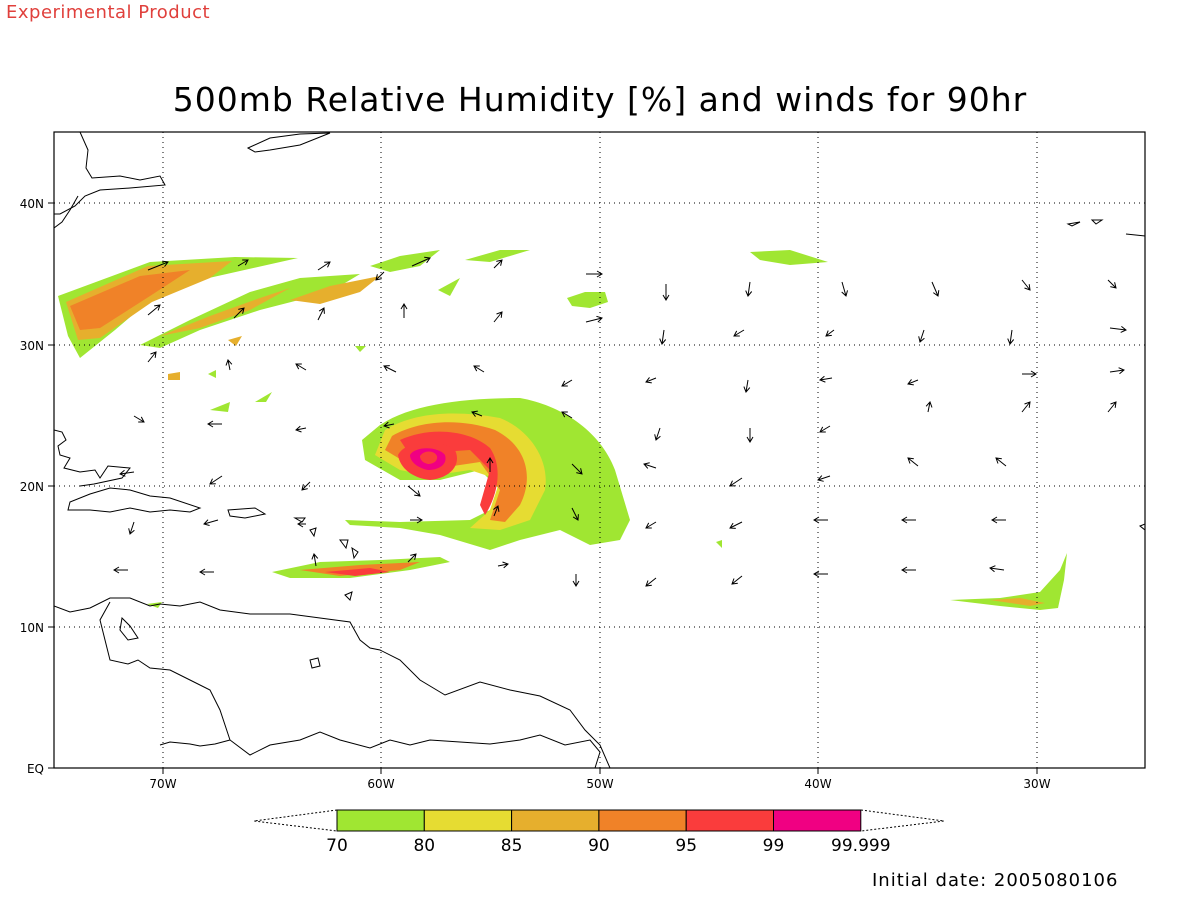  What do you see at coordinates (380, 784) in the screenshot?
I see `lon-label-60w: 60W` at bounding box center [380, 784].